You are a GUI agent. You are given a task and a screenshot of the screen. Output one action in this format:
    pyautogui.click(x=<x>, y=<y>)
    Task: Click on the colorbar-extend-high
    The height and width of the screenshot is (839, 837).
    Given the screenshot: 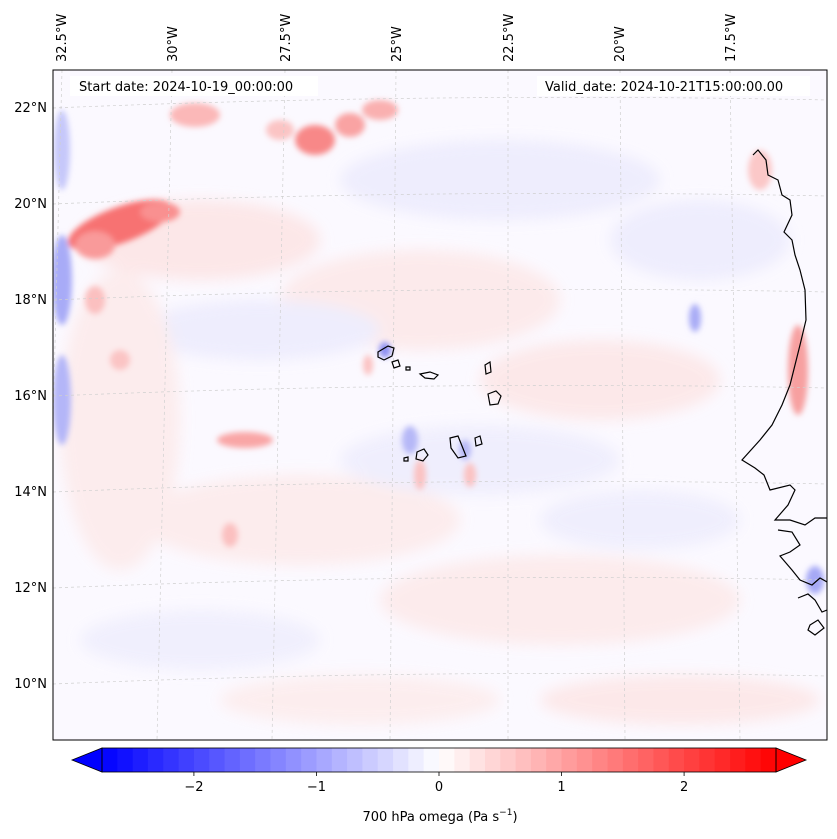 What is the action you would take?
    pyautogui.click(x=791, y=760)
    